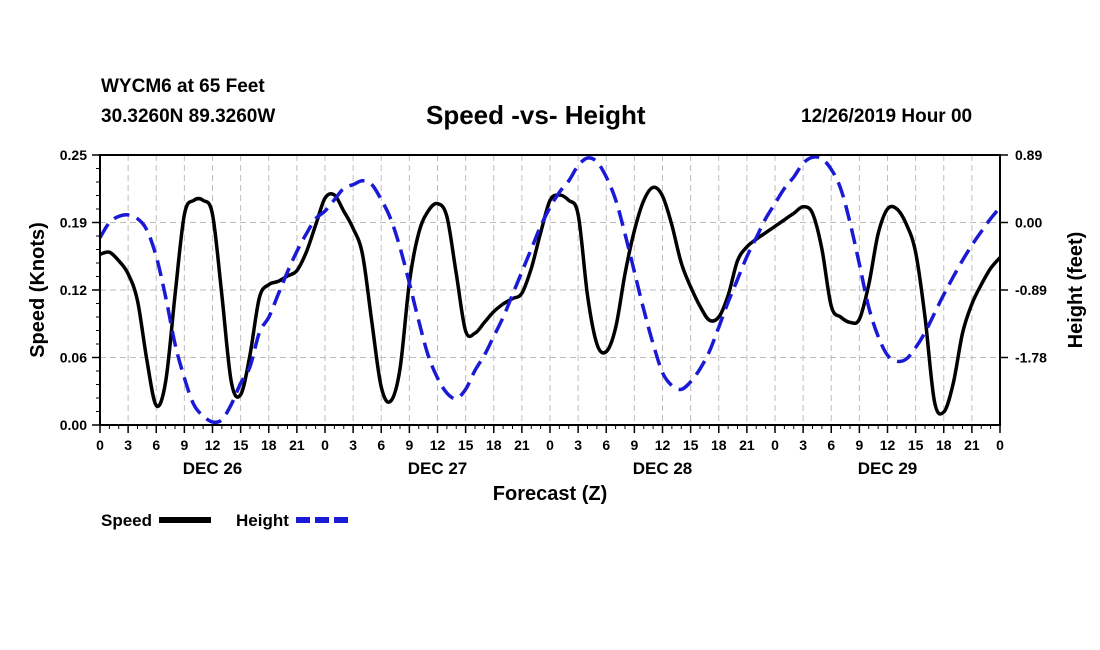 This screenshot has height=650, width=1100. I want to click on y-right-tick-label: -1.78, so click(1031, 358).